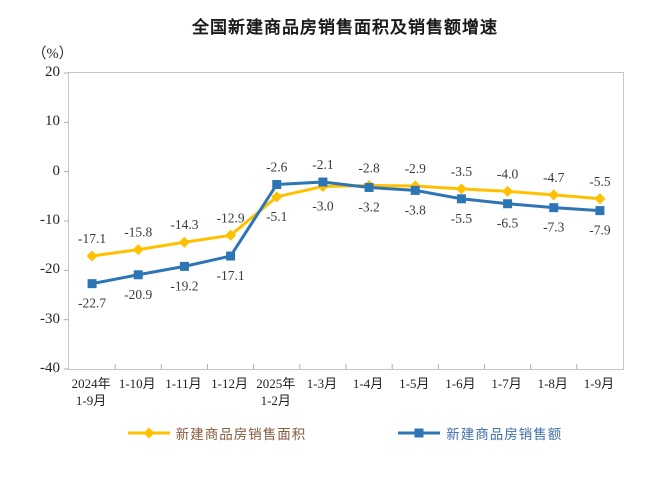 Image resolution: width=660 pixels, height=480 pixels. Describe the element at coordinates (506, 383) in the screenshot. I see `x-tick-label: 1-7月` at that location.